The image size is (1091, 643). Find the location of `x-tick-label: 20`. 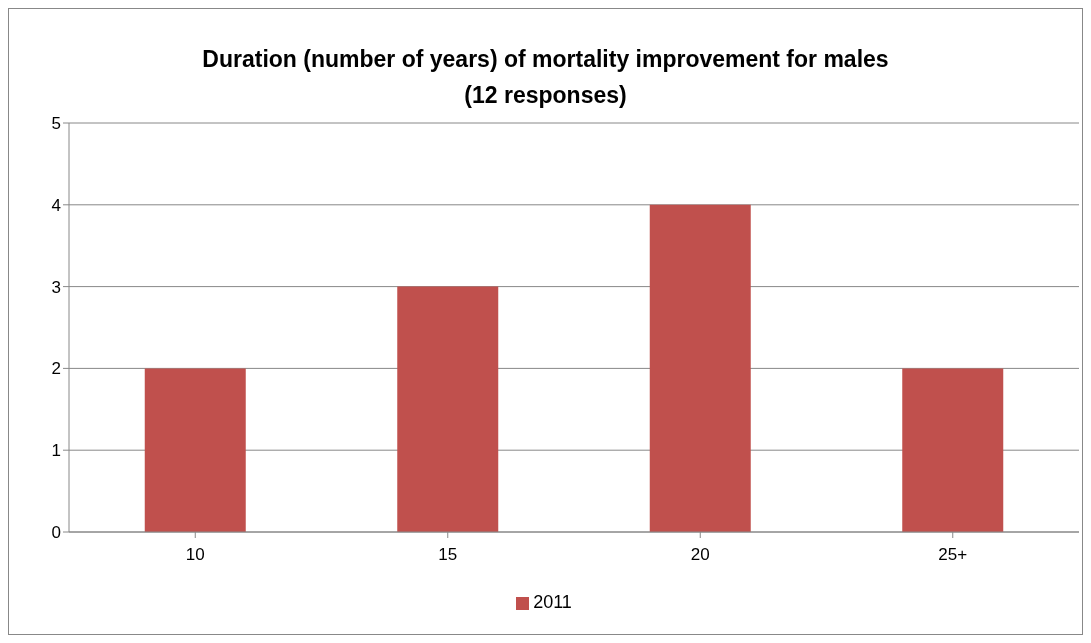

x-tick-label: 20 is located at coordinates (700, 555).